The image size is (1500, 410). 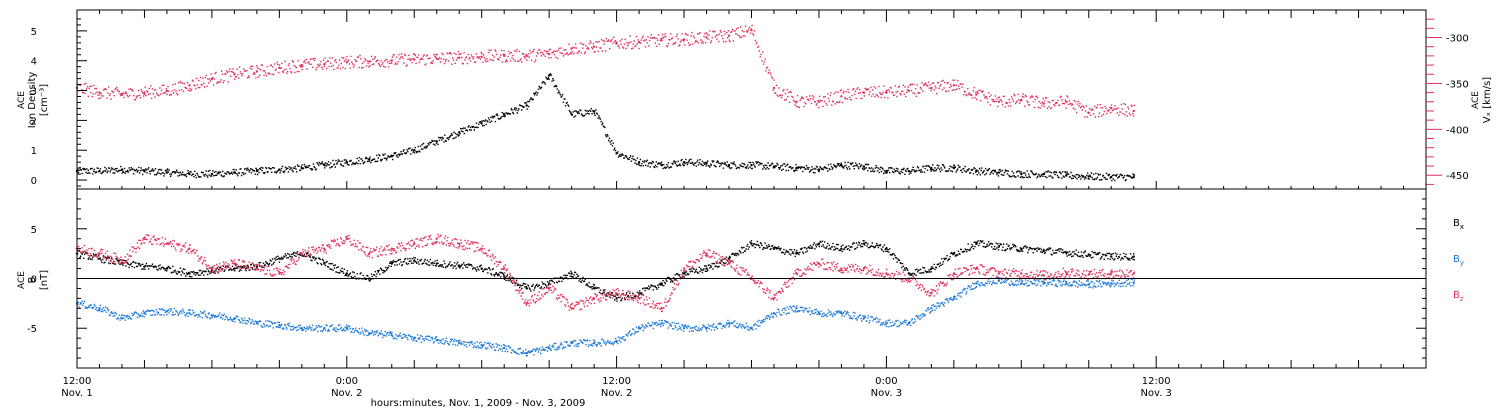 I want to click on svg-text: Ion Density, so click(x=32, y=100).